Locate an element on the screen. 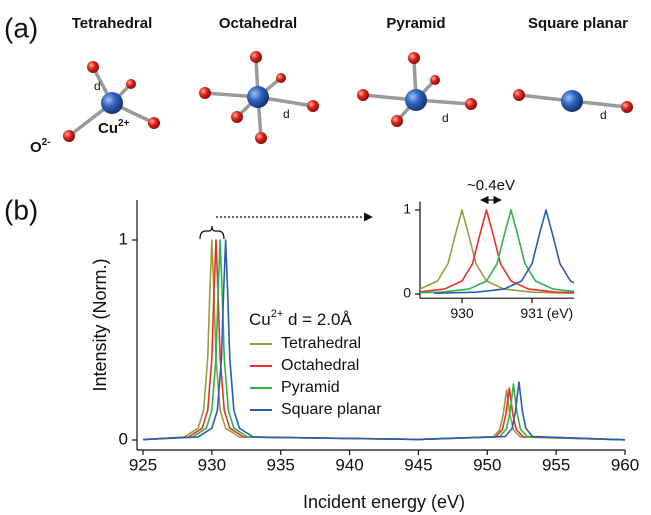  panel-label: (b) is located at coordinates (21, 209).